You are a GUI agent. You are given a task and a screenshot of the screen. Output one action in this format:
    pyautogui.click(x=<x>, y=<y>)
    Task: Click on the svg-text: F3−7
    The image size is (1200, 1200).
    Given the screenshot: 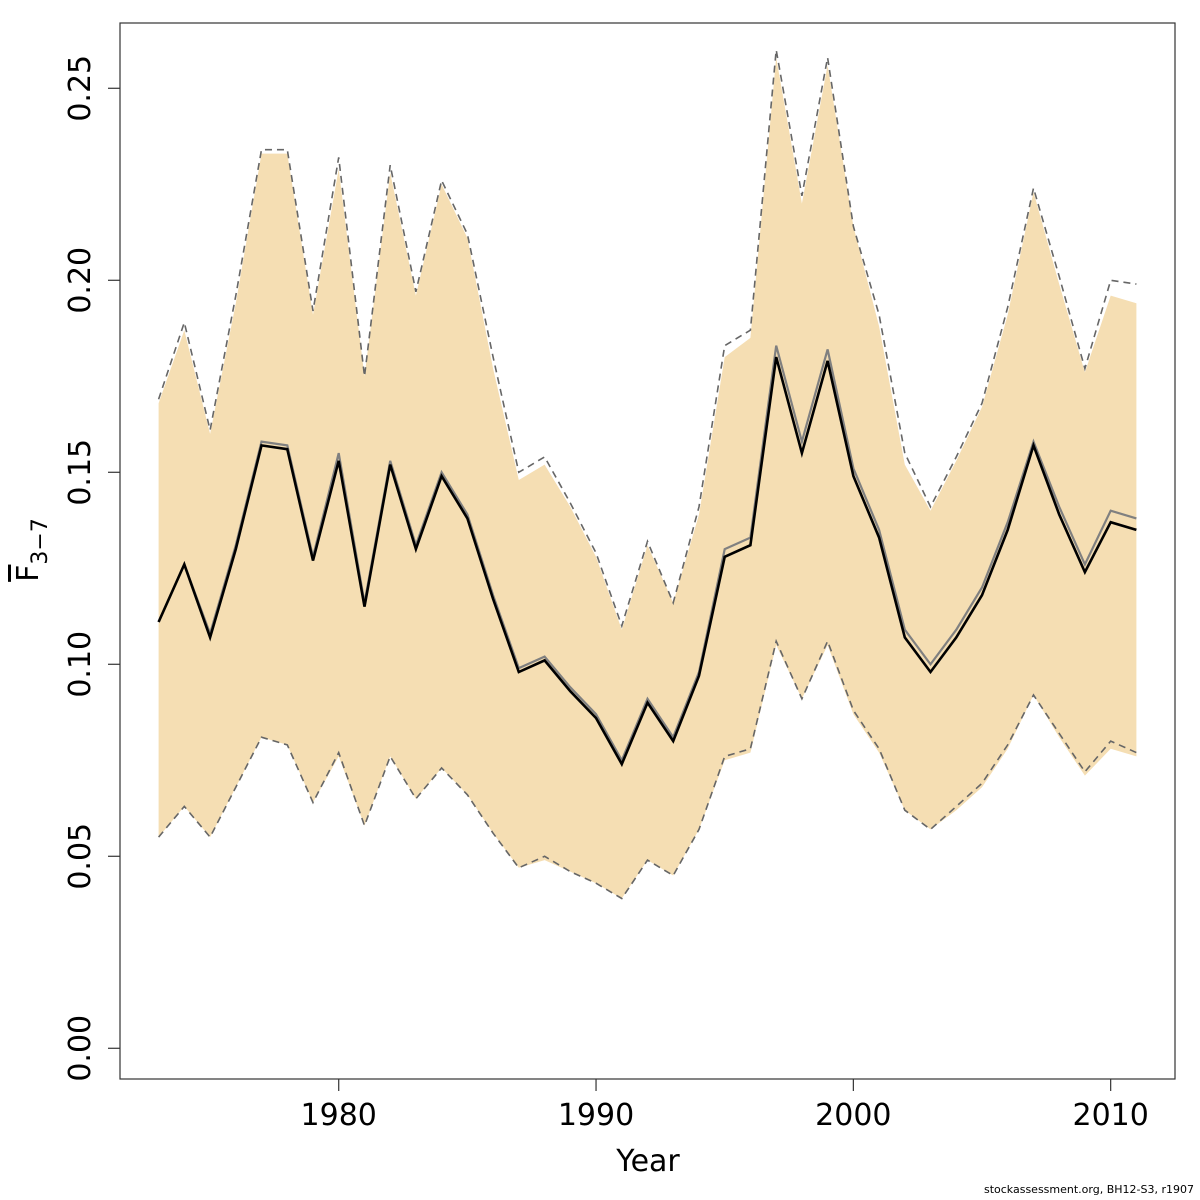 What is the action you would take?
    pyautogui.click(x=32, y=550)
    